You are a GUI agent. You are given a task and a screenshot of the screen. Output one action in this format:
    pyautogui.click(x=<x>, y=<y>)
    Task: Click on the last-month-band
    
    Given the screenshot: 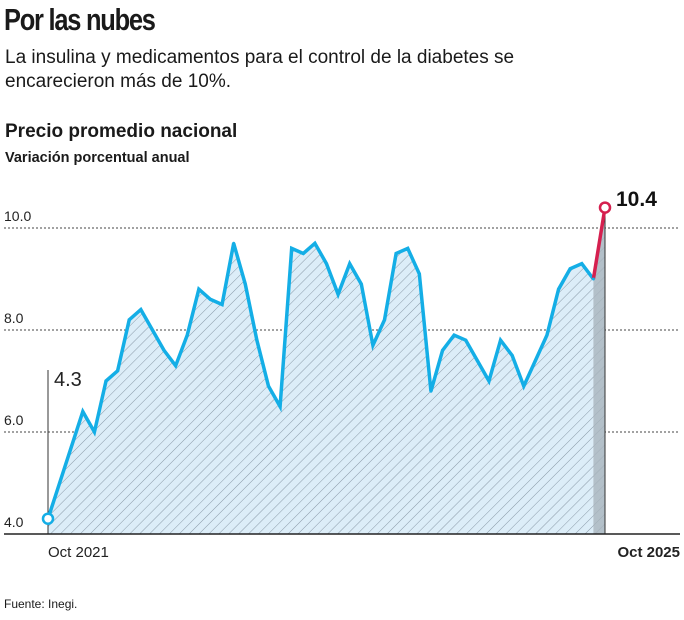 What is the action you would take?
    pyautogui.click(x=599, y=370)
    